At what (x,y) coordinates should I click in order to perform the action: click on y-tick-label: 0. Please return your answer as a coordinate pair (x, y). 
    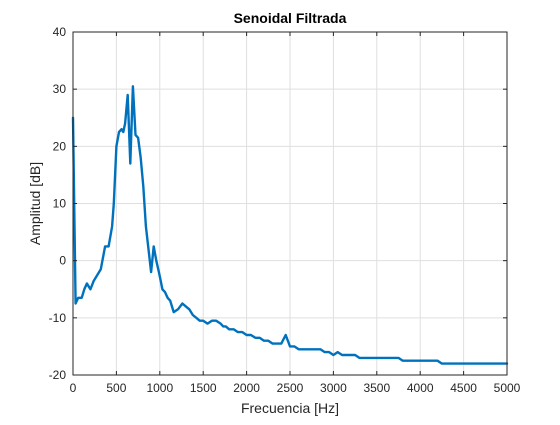
    Looking at the image, I should click on (62, 261).